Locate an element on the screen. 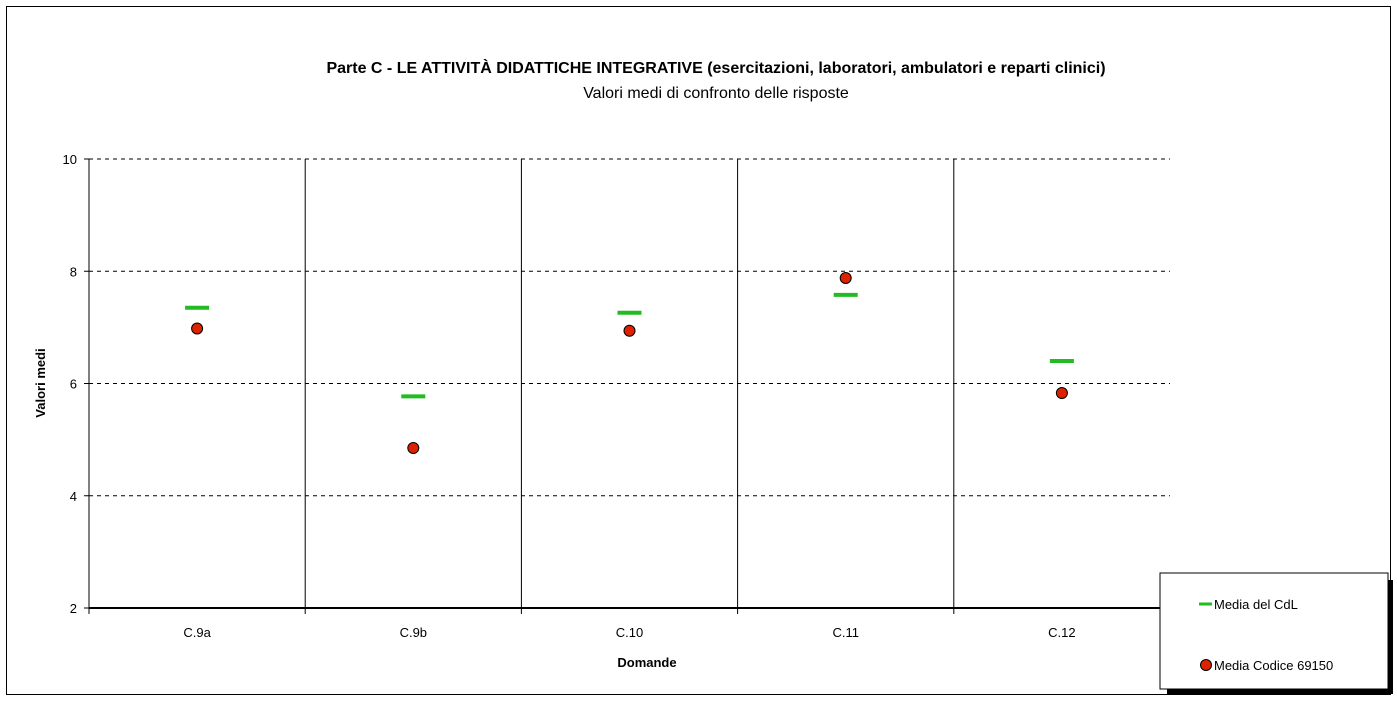 This screenshot has height=701, width=1397. media-codice-marker-C.9b is located at coordinates (413, 448).